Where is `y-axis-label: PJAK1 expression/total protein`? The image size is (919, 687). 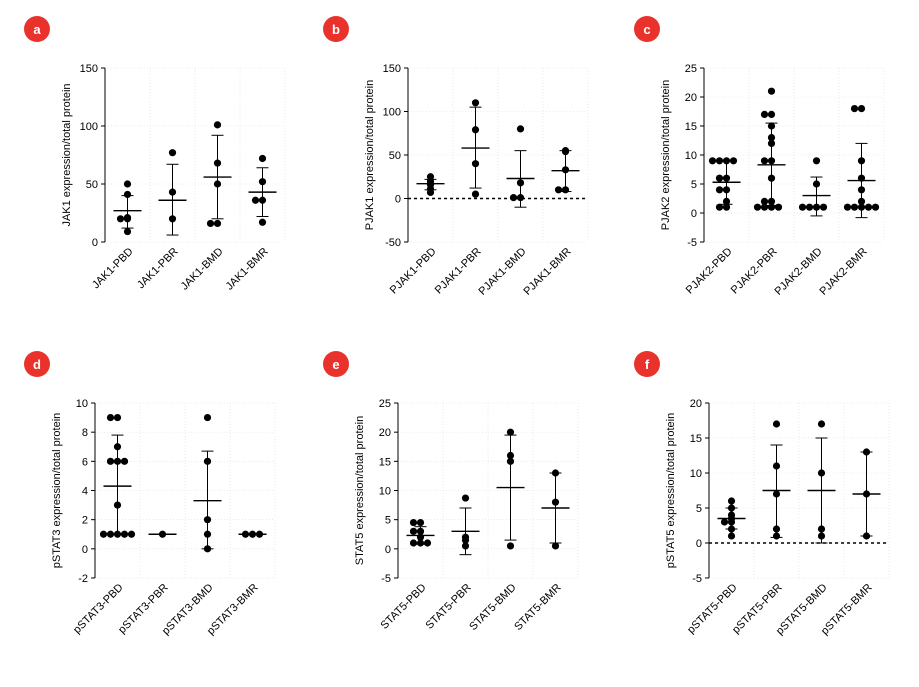 y-axis-label: PJAK1 expression/total protein is located at coordinates (370, 155).